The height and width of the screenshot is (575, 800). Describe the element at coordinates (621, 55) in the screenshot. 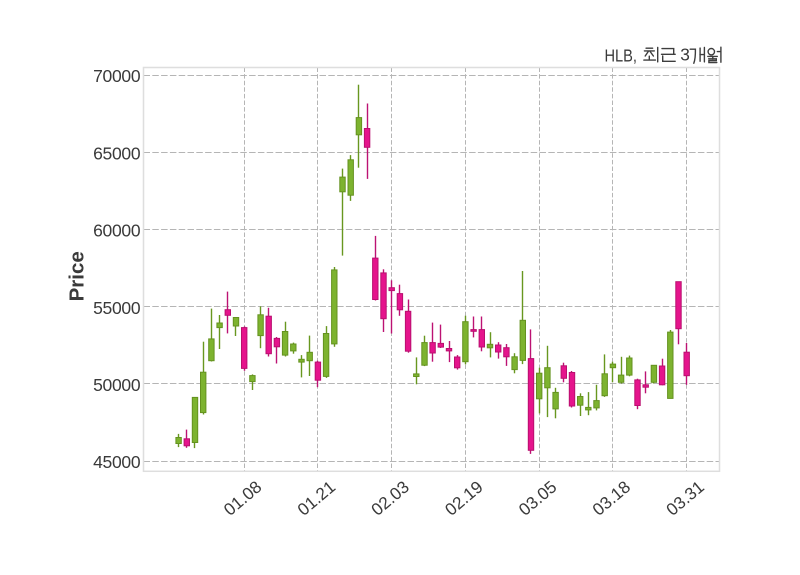

I see `svg-text: HLB,` at that location.